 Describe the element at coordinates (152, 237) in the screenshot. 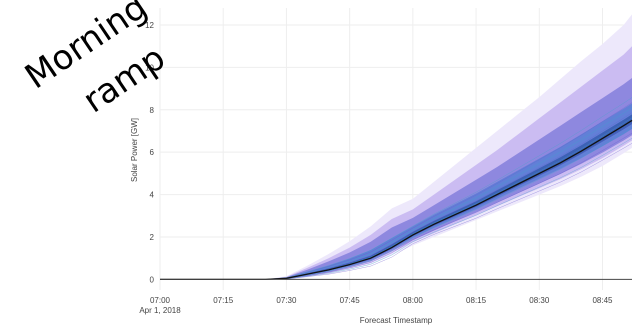

I see `y-tick-label: 2` at that location.